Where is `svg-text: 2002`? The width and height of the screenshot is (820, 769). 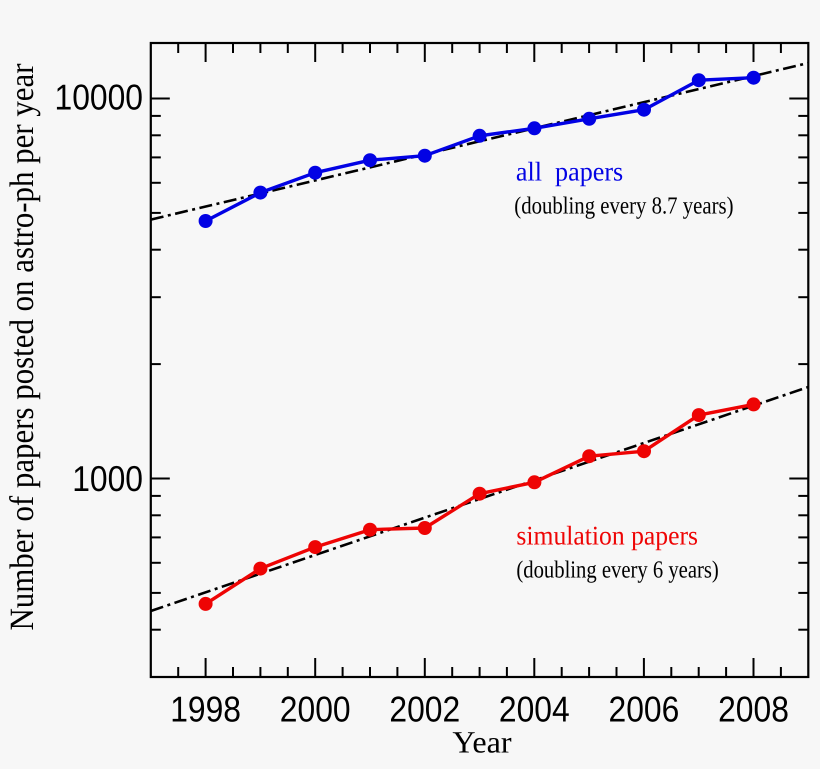 svg-text: 2002 is located at coordinates (424, 709).